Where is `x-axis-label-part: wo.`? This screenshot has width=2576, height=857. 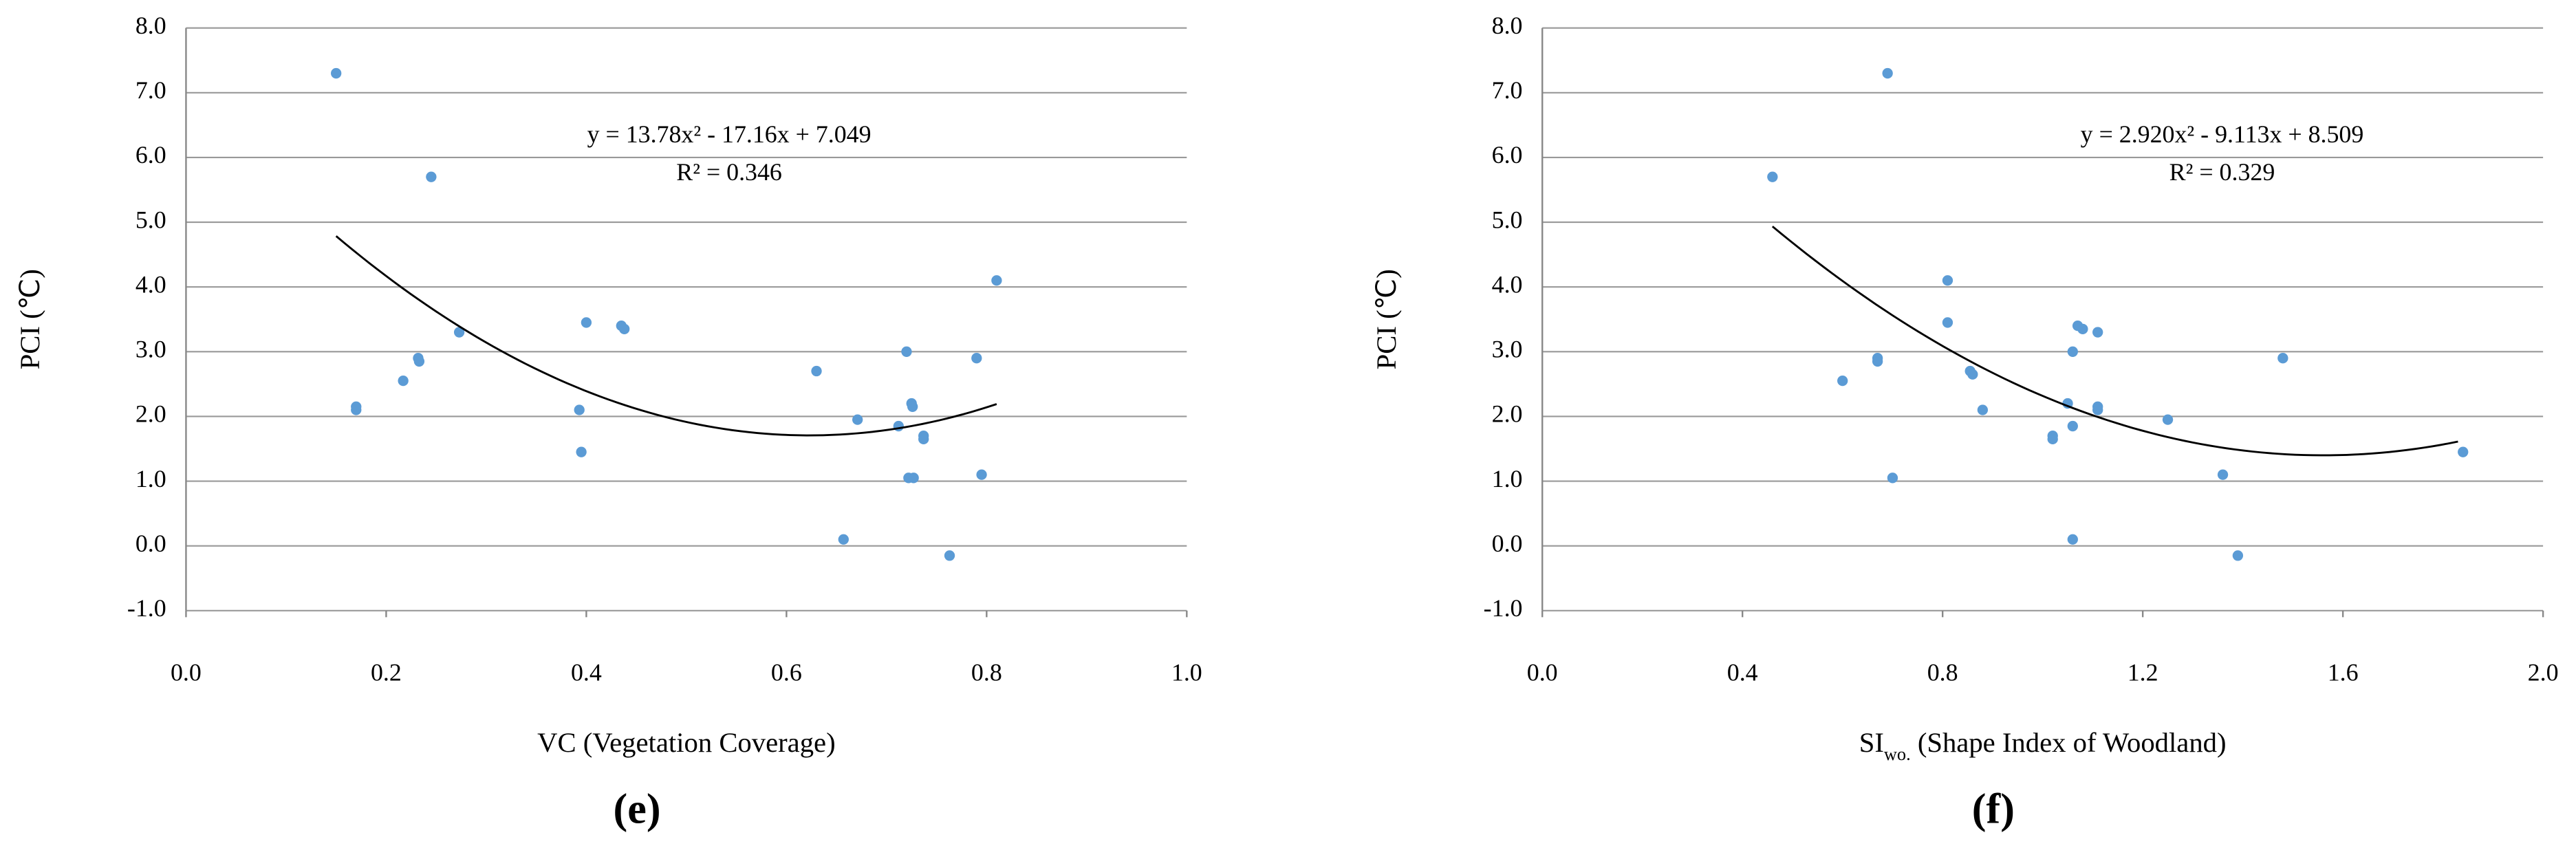
x-axis-label-part: wo. is located at coordinates (1897, 754).